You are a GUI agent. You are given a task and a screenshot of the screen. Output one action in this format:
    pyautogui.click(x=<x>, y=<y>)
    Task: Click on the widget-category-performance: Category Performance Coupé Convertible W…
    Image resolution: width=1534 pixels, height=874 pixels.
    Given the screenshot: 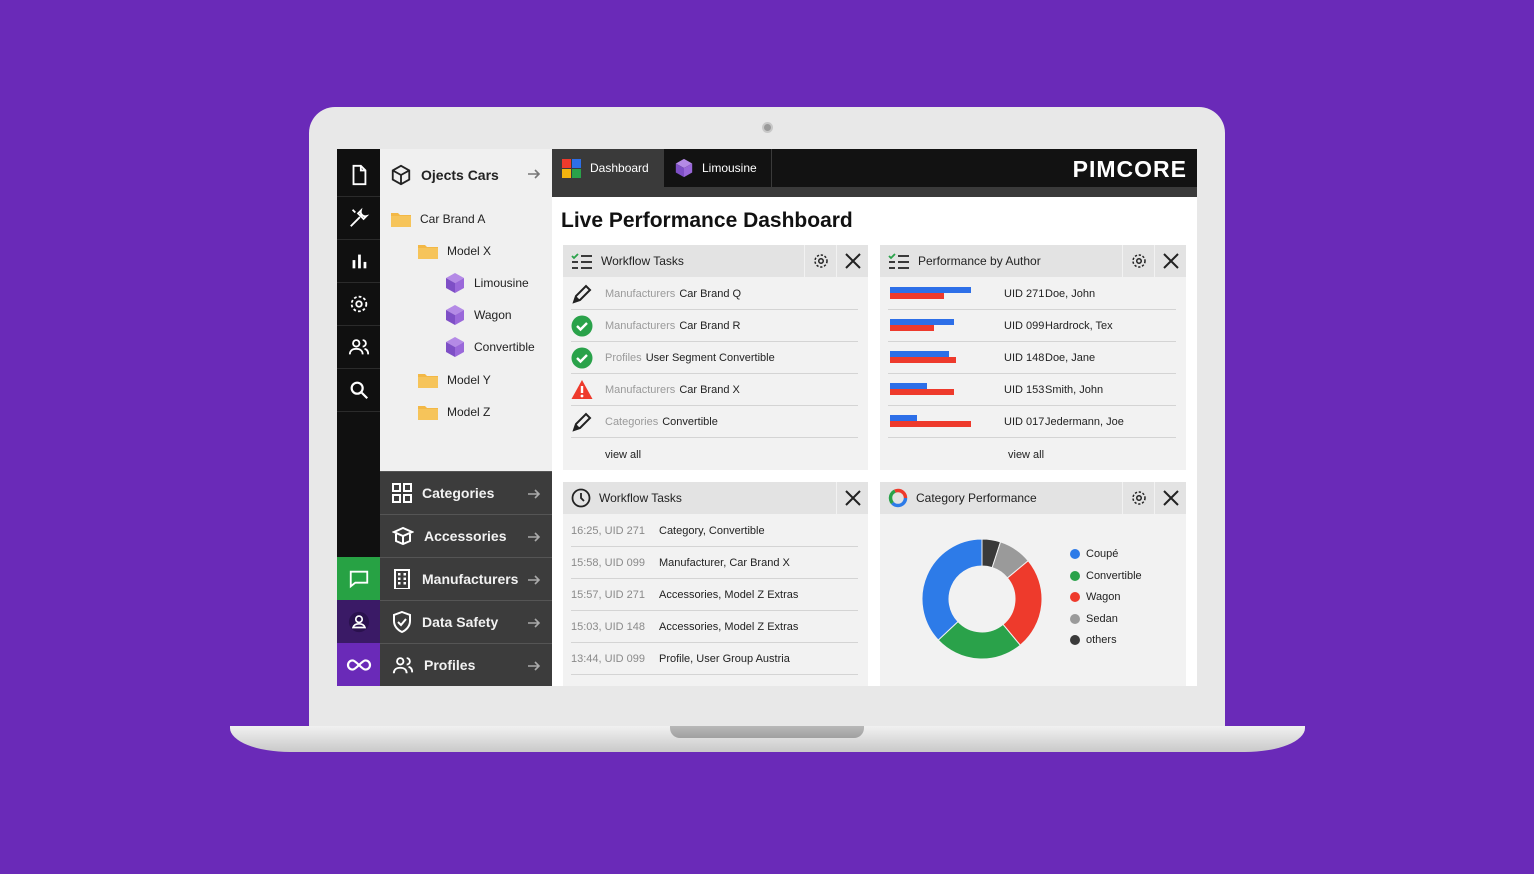 What is the action you would take?
    pyautogui.click(x=1033, y=584)
    